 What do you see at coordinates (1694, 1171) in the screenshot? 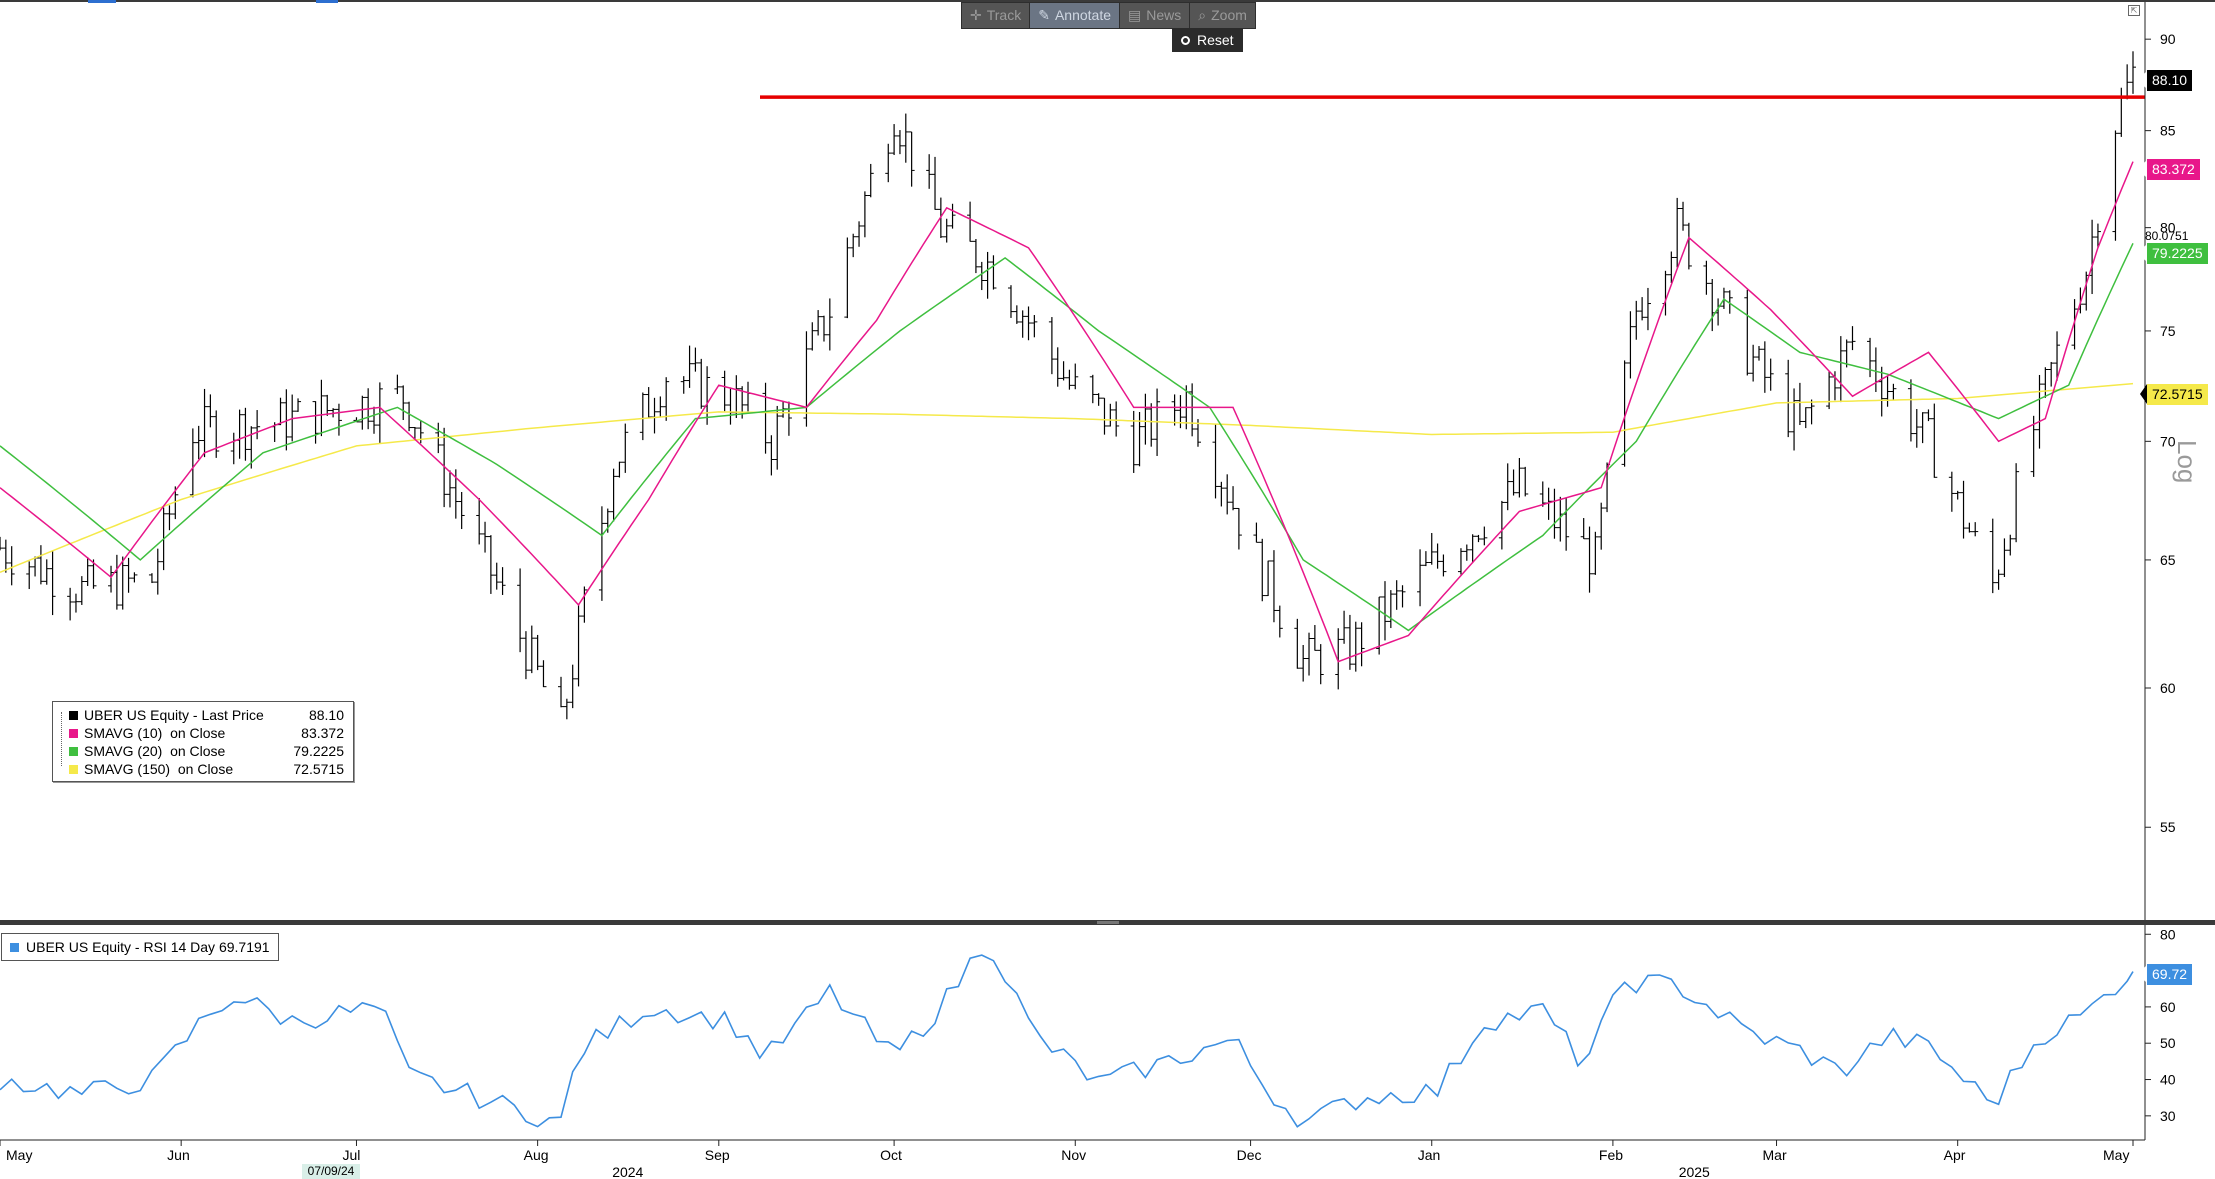
I see `year-label: 2025` at bounding box center [1694, 1171].